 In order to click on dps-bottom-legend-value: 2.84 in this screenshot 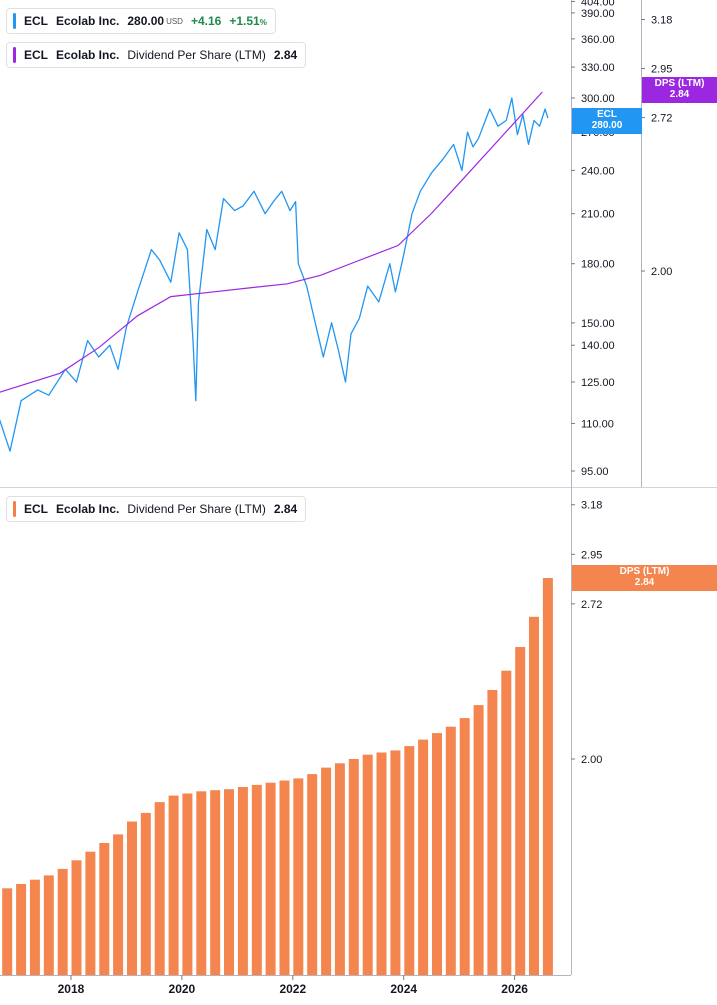, I will do `click(285, 509)`.